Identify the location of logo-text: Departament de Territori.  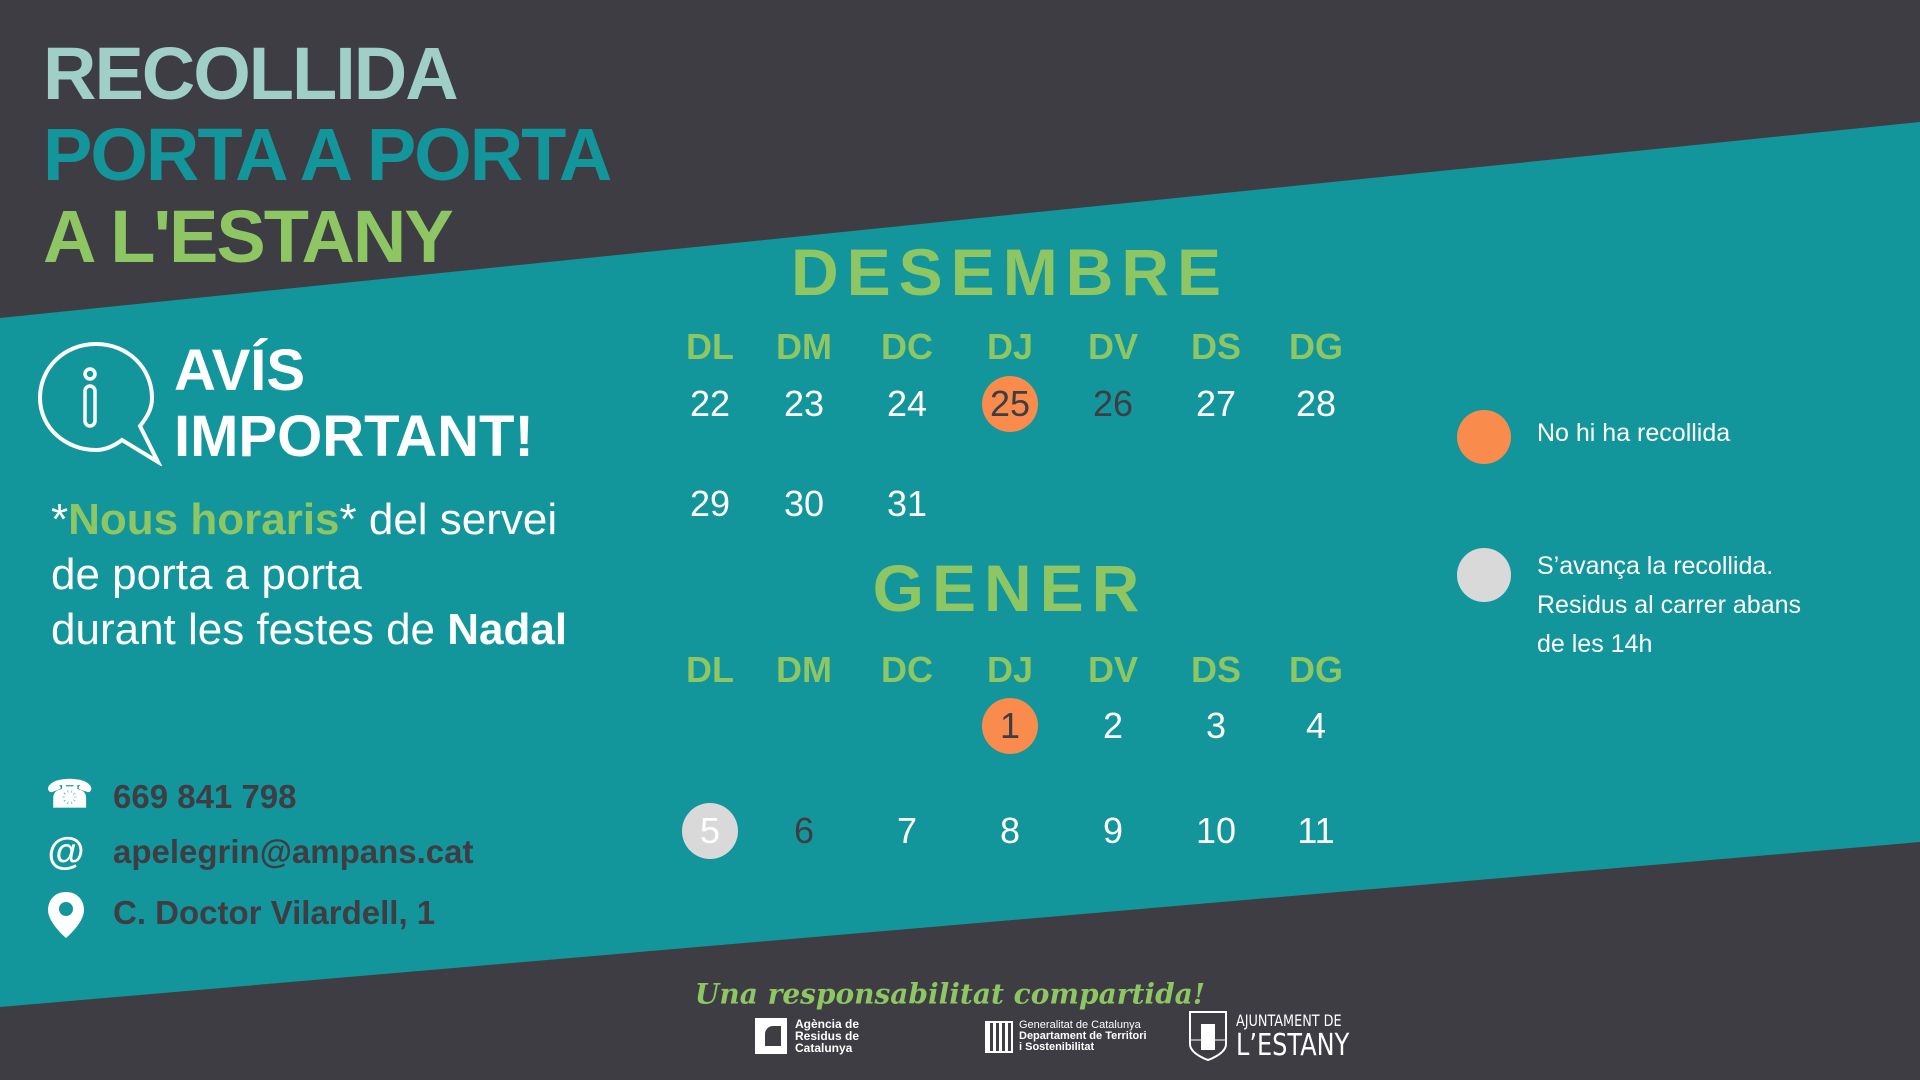
(1083, 1036).